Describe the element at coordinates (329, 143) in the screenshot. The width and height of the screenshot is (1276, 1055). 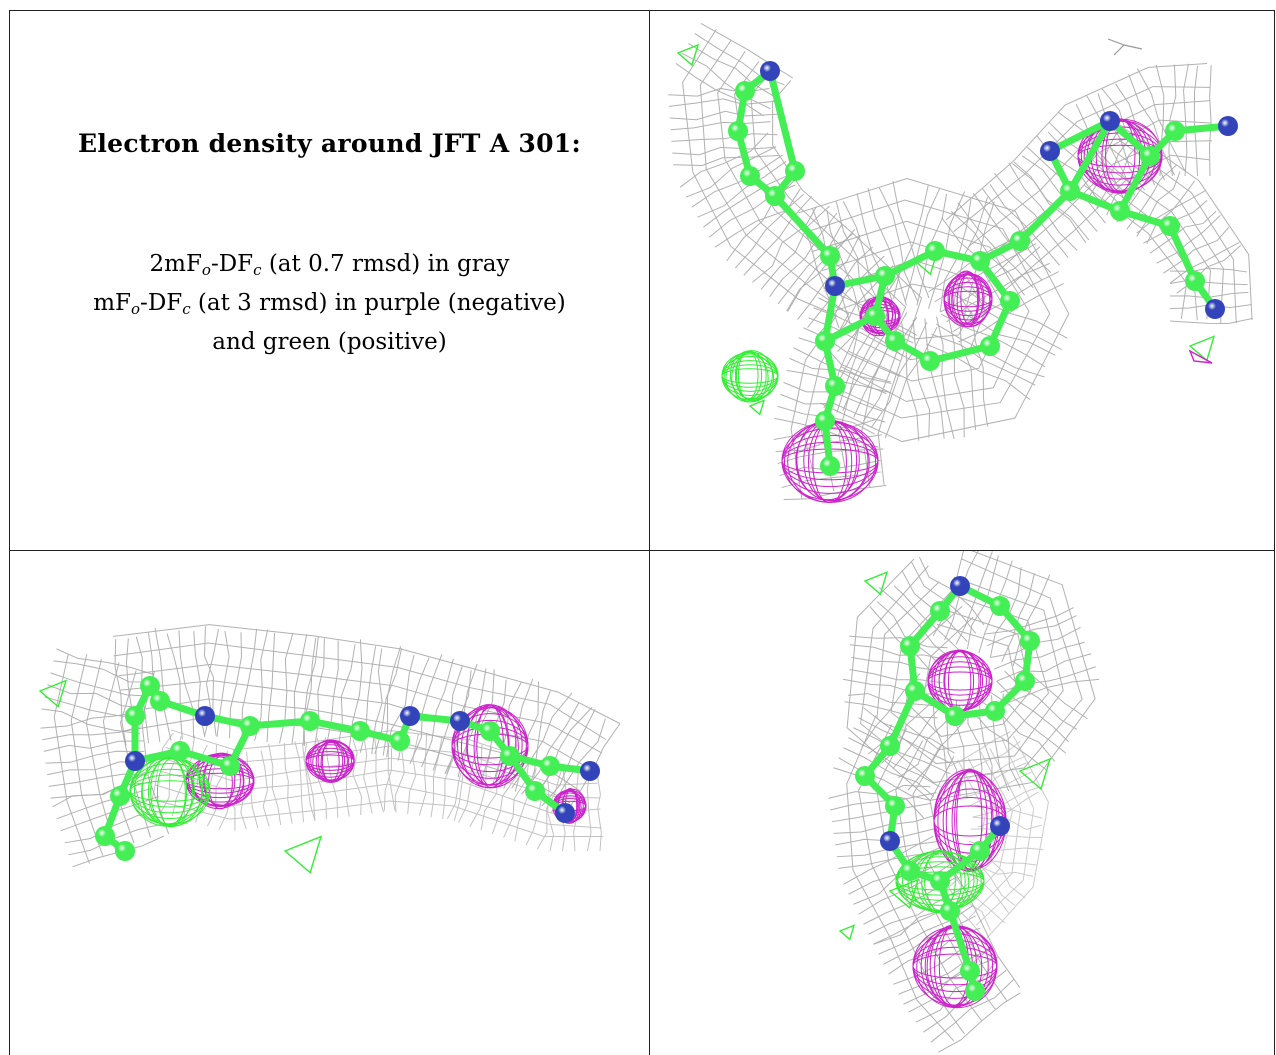
I see `figure-title: Electron density around JFT A 301:` at that location.